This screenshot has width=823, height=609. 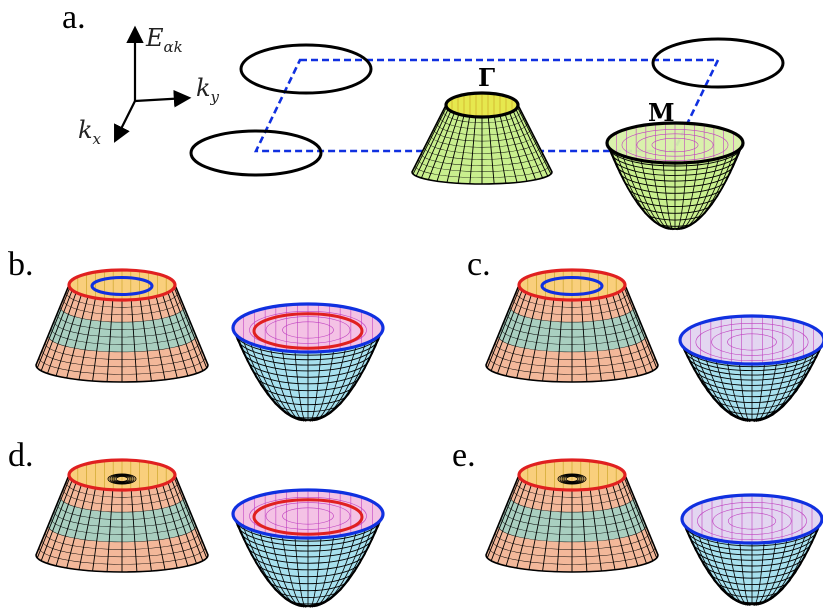 I want to click on axis-triad, so click(x=153, y=84).